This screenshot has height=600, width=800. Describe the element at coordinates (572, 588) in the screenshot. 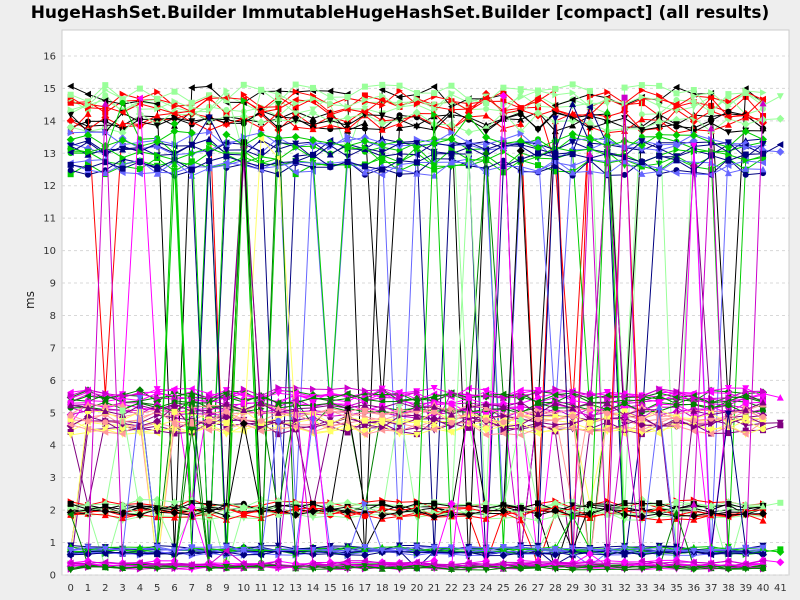

I see `x-tick-label: 29` at that location.